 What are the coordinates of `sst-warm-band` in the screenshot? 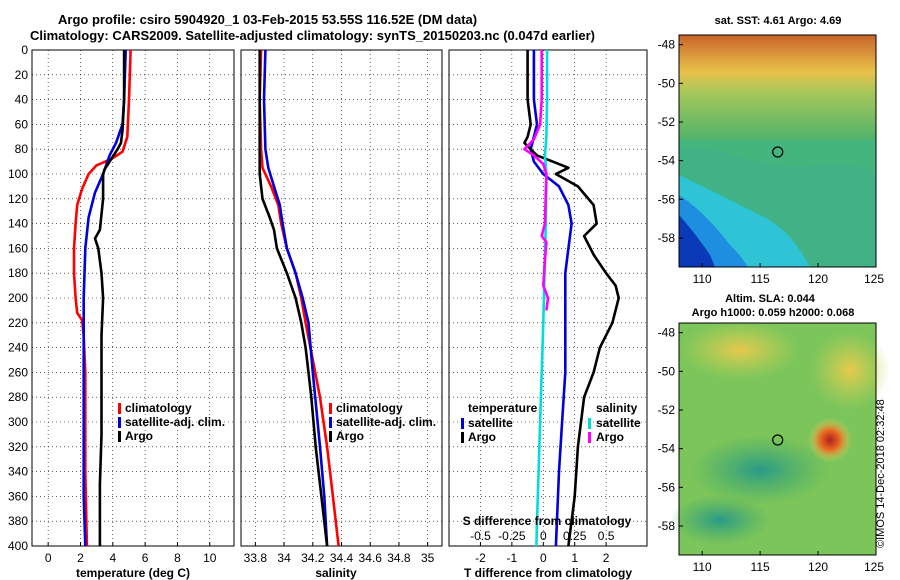 It's located at (777, 87).